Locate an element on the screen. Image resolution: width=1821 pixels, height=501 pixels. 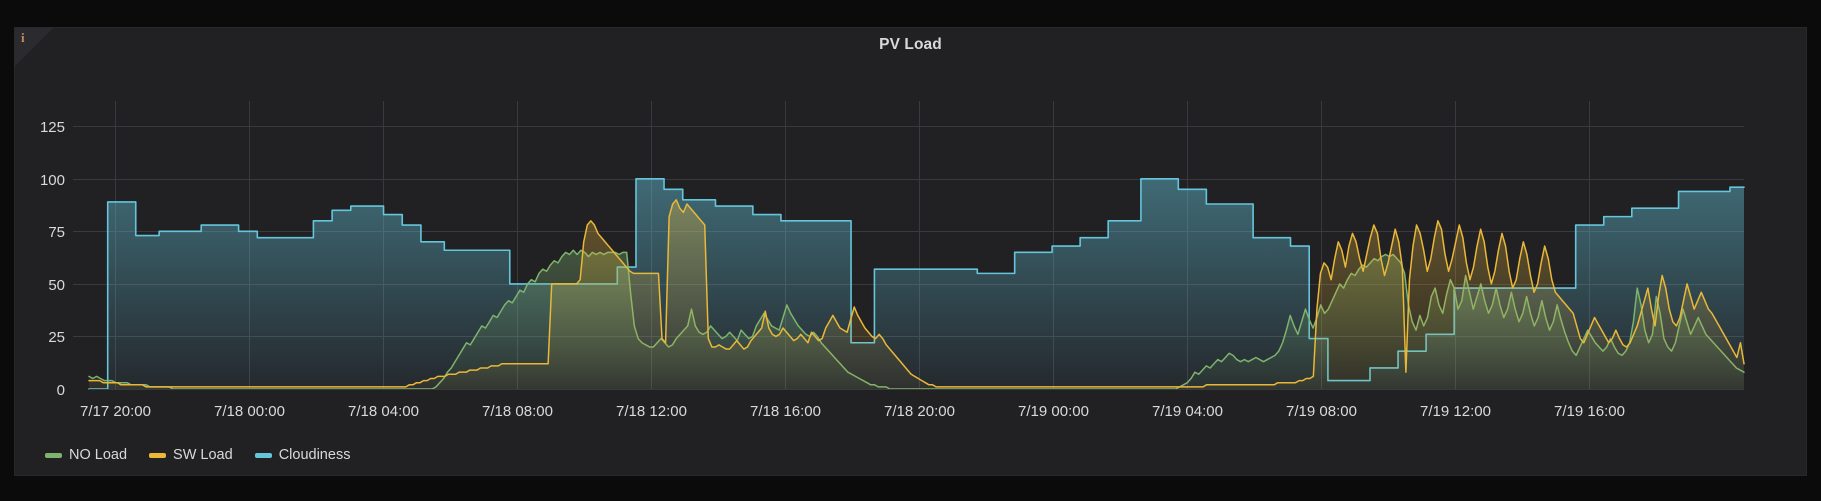
y-axis-tick-label: 25 is located at coordinates (56, 337).